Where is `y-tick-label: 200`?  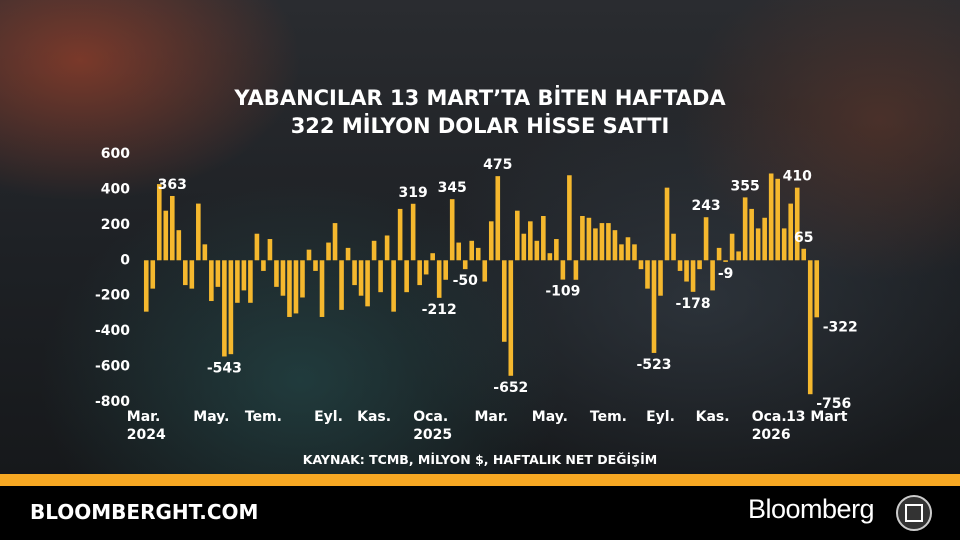
y-tick-label: 200 is located at coordinates (115, 225).